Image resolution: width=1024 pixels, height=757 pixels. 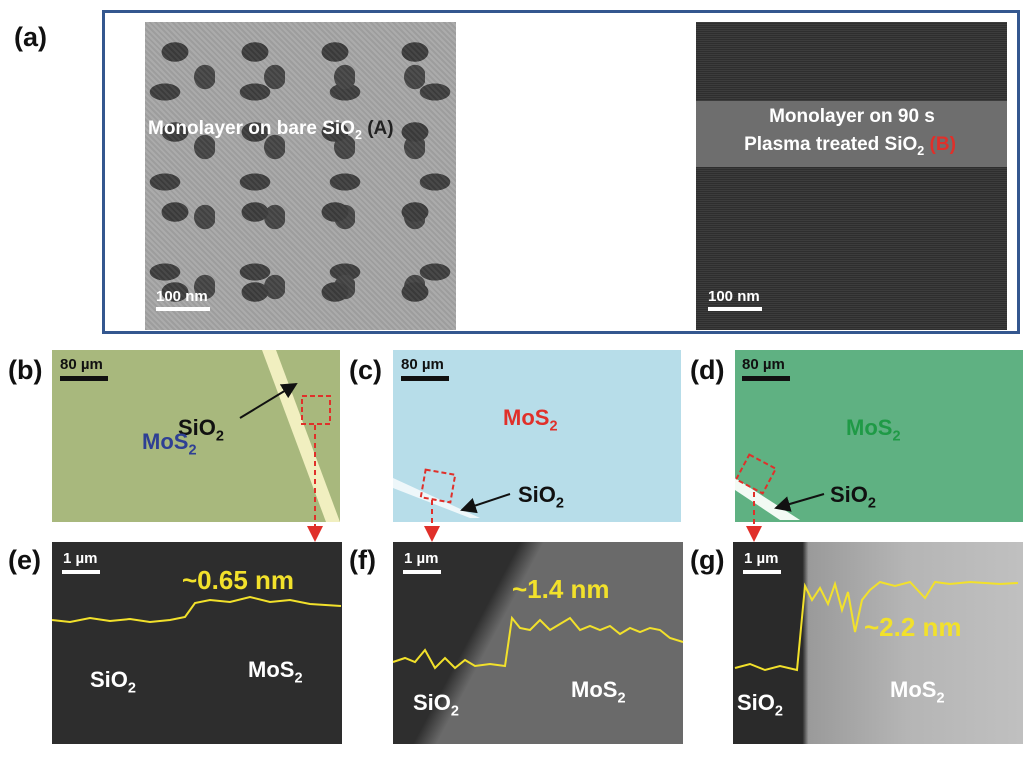 What do you see at coordinates (169, 444) in the screenshot?
I see `optical-b-mos2-label: MoS2` at bounding box center [169, 444].